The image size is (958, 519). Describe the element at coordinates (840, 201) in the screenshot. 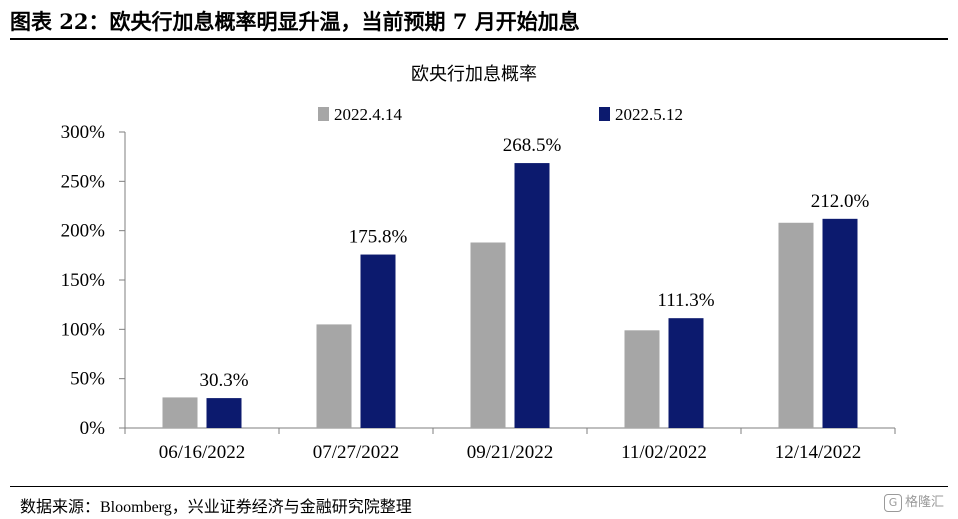

I see `data-label: 212.0%` at that location.